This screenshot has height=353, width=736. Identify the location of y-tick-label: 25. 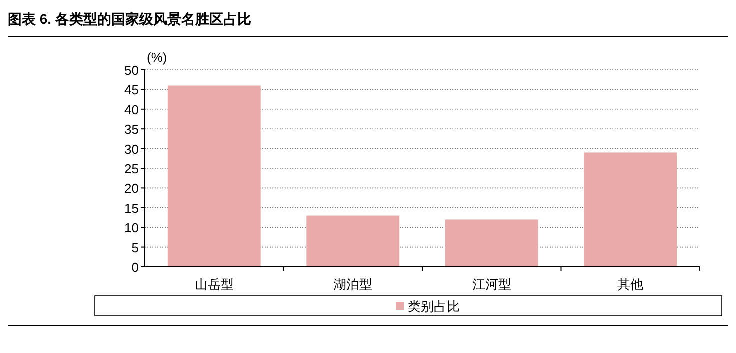
(131, 169).